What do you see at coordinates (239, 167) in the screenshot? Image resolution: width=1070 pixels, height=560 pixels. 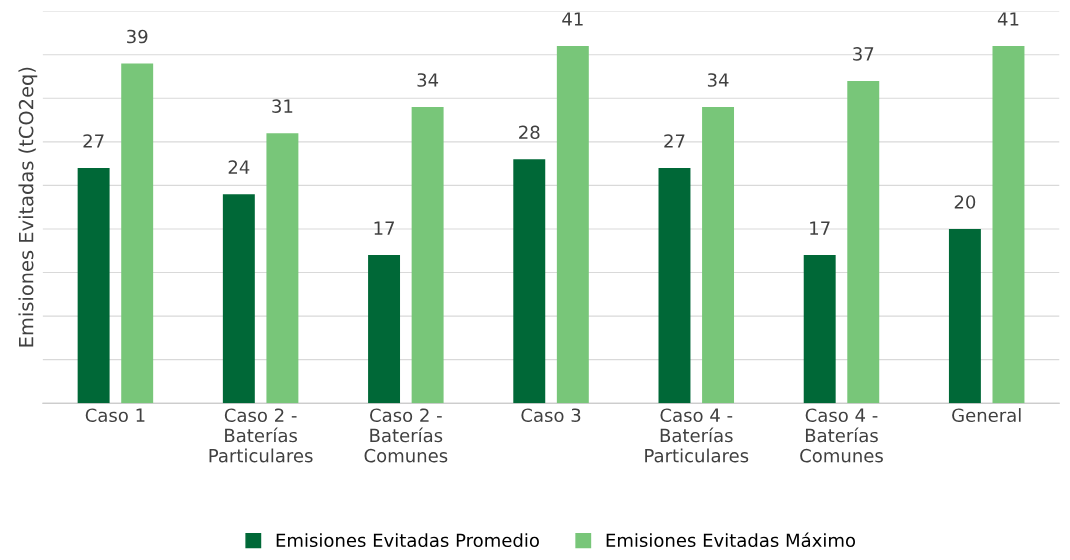 I see `data-label: 24` at bounding box center [239, 167].